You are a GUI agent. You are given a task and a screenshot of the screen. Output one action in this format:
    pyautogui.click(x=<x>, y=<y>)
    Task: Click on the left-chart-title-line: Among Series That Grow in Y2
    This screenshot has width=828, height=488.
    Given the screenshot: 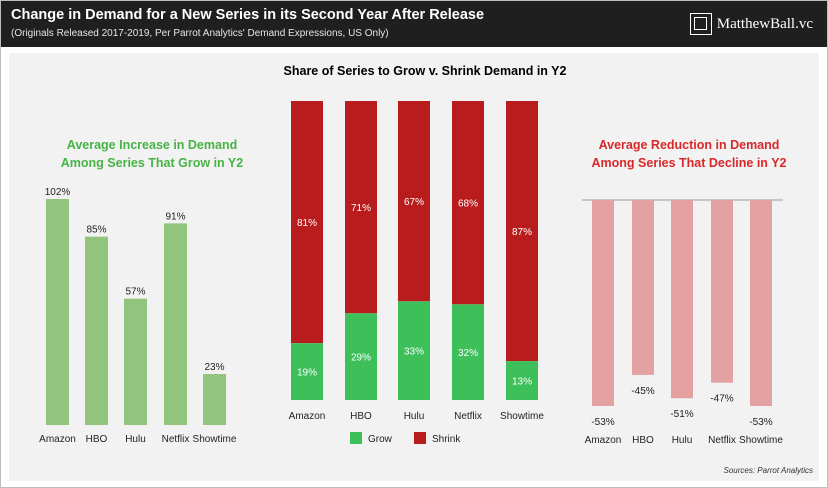 What is the action you would take?
    pyautogui.click(x=152, y=163)
    